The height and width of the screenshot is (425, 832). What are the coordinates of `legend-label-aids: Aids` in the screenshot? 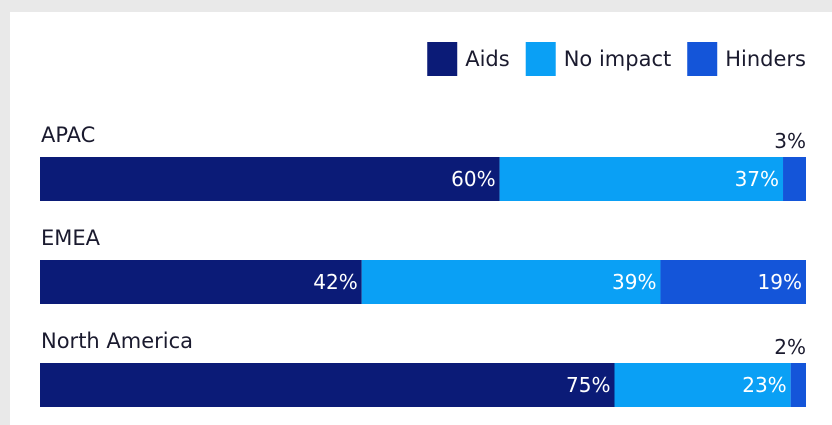 It's located at (487, 59).